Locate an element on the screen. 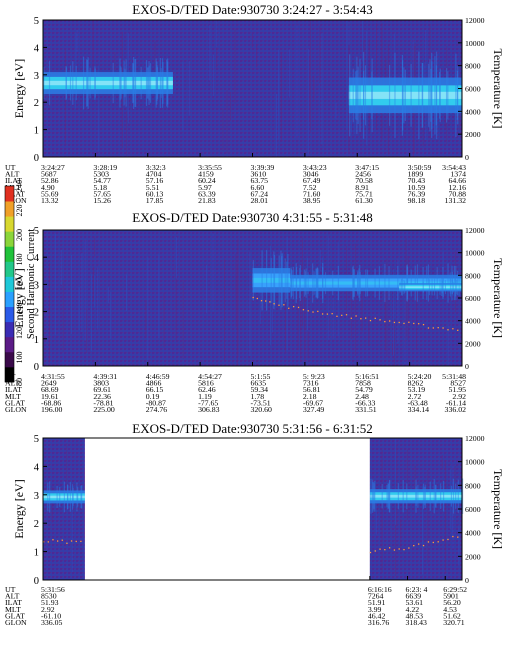 The height and width of the screenshot is (649, 505). table-cell: 336.05 is located at coordinates (52, 622).